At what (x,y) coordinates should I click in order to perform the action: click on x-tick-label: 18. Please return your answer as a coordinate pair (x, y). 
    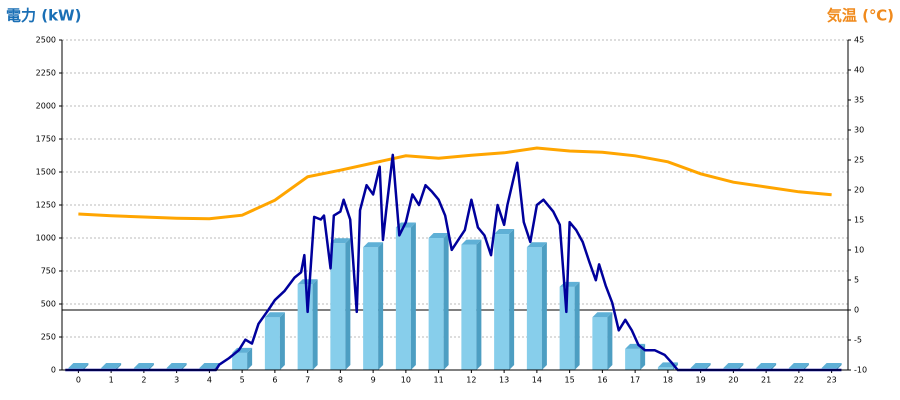
    Looking at the image, I should click on (668, 380).